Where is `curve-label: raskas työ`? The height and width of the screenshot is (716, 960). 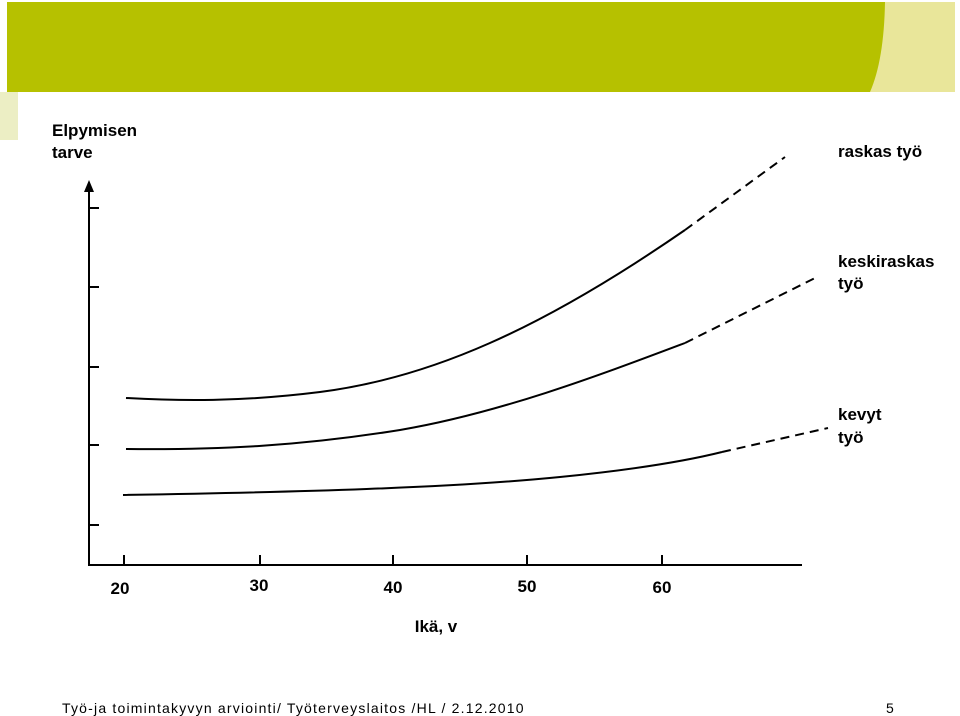 curve-label: raskas työ is located at coordinates (880, 151).